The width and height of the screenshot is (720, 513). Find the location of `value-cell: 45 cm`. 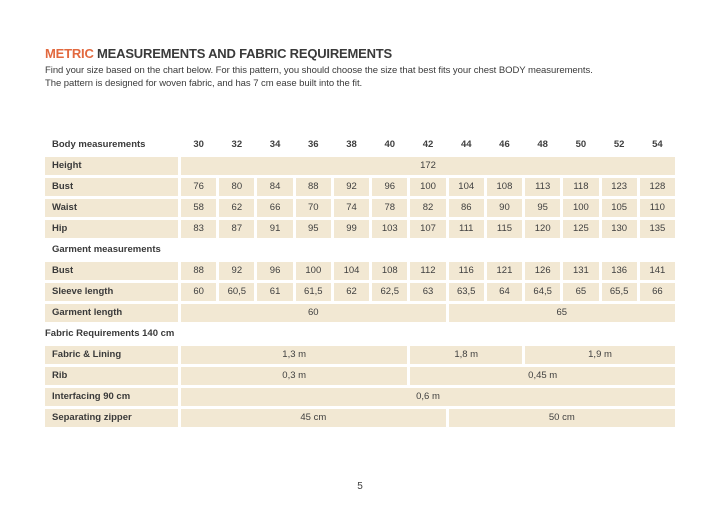

value-cell: 45 cm is located at coordinates (313, 418).